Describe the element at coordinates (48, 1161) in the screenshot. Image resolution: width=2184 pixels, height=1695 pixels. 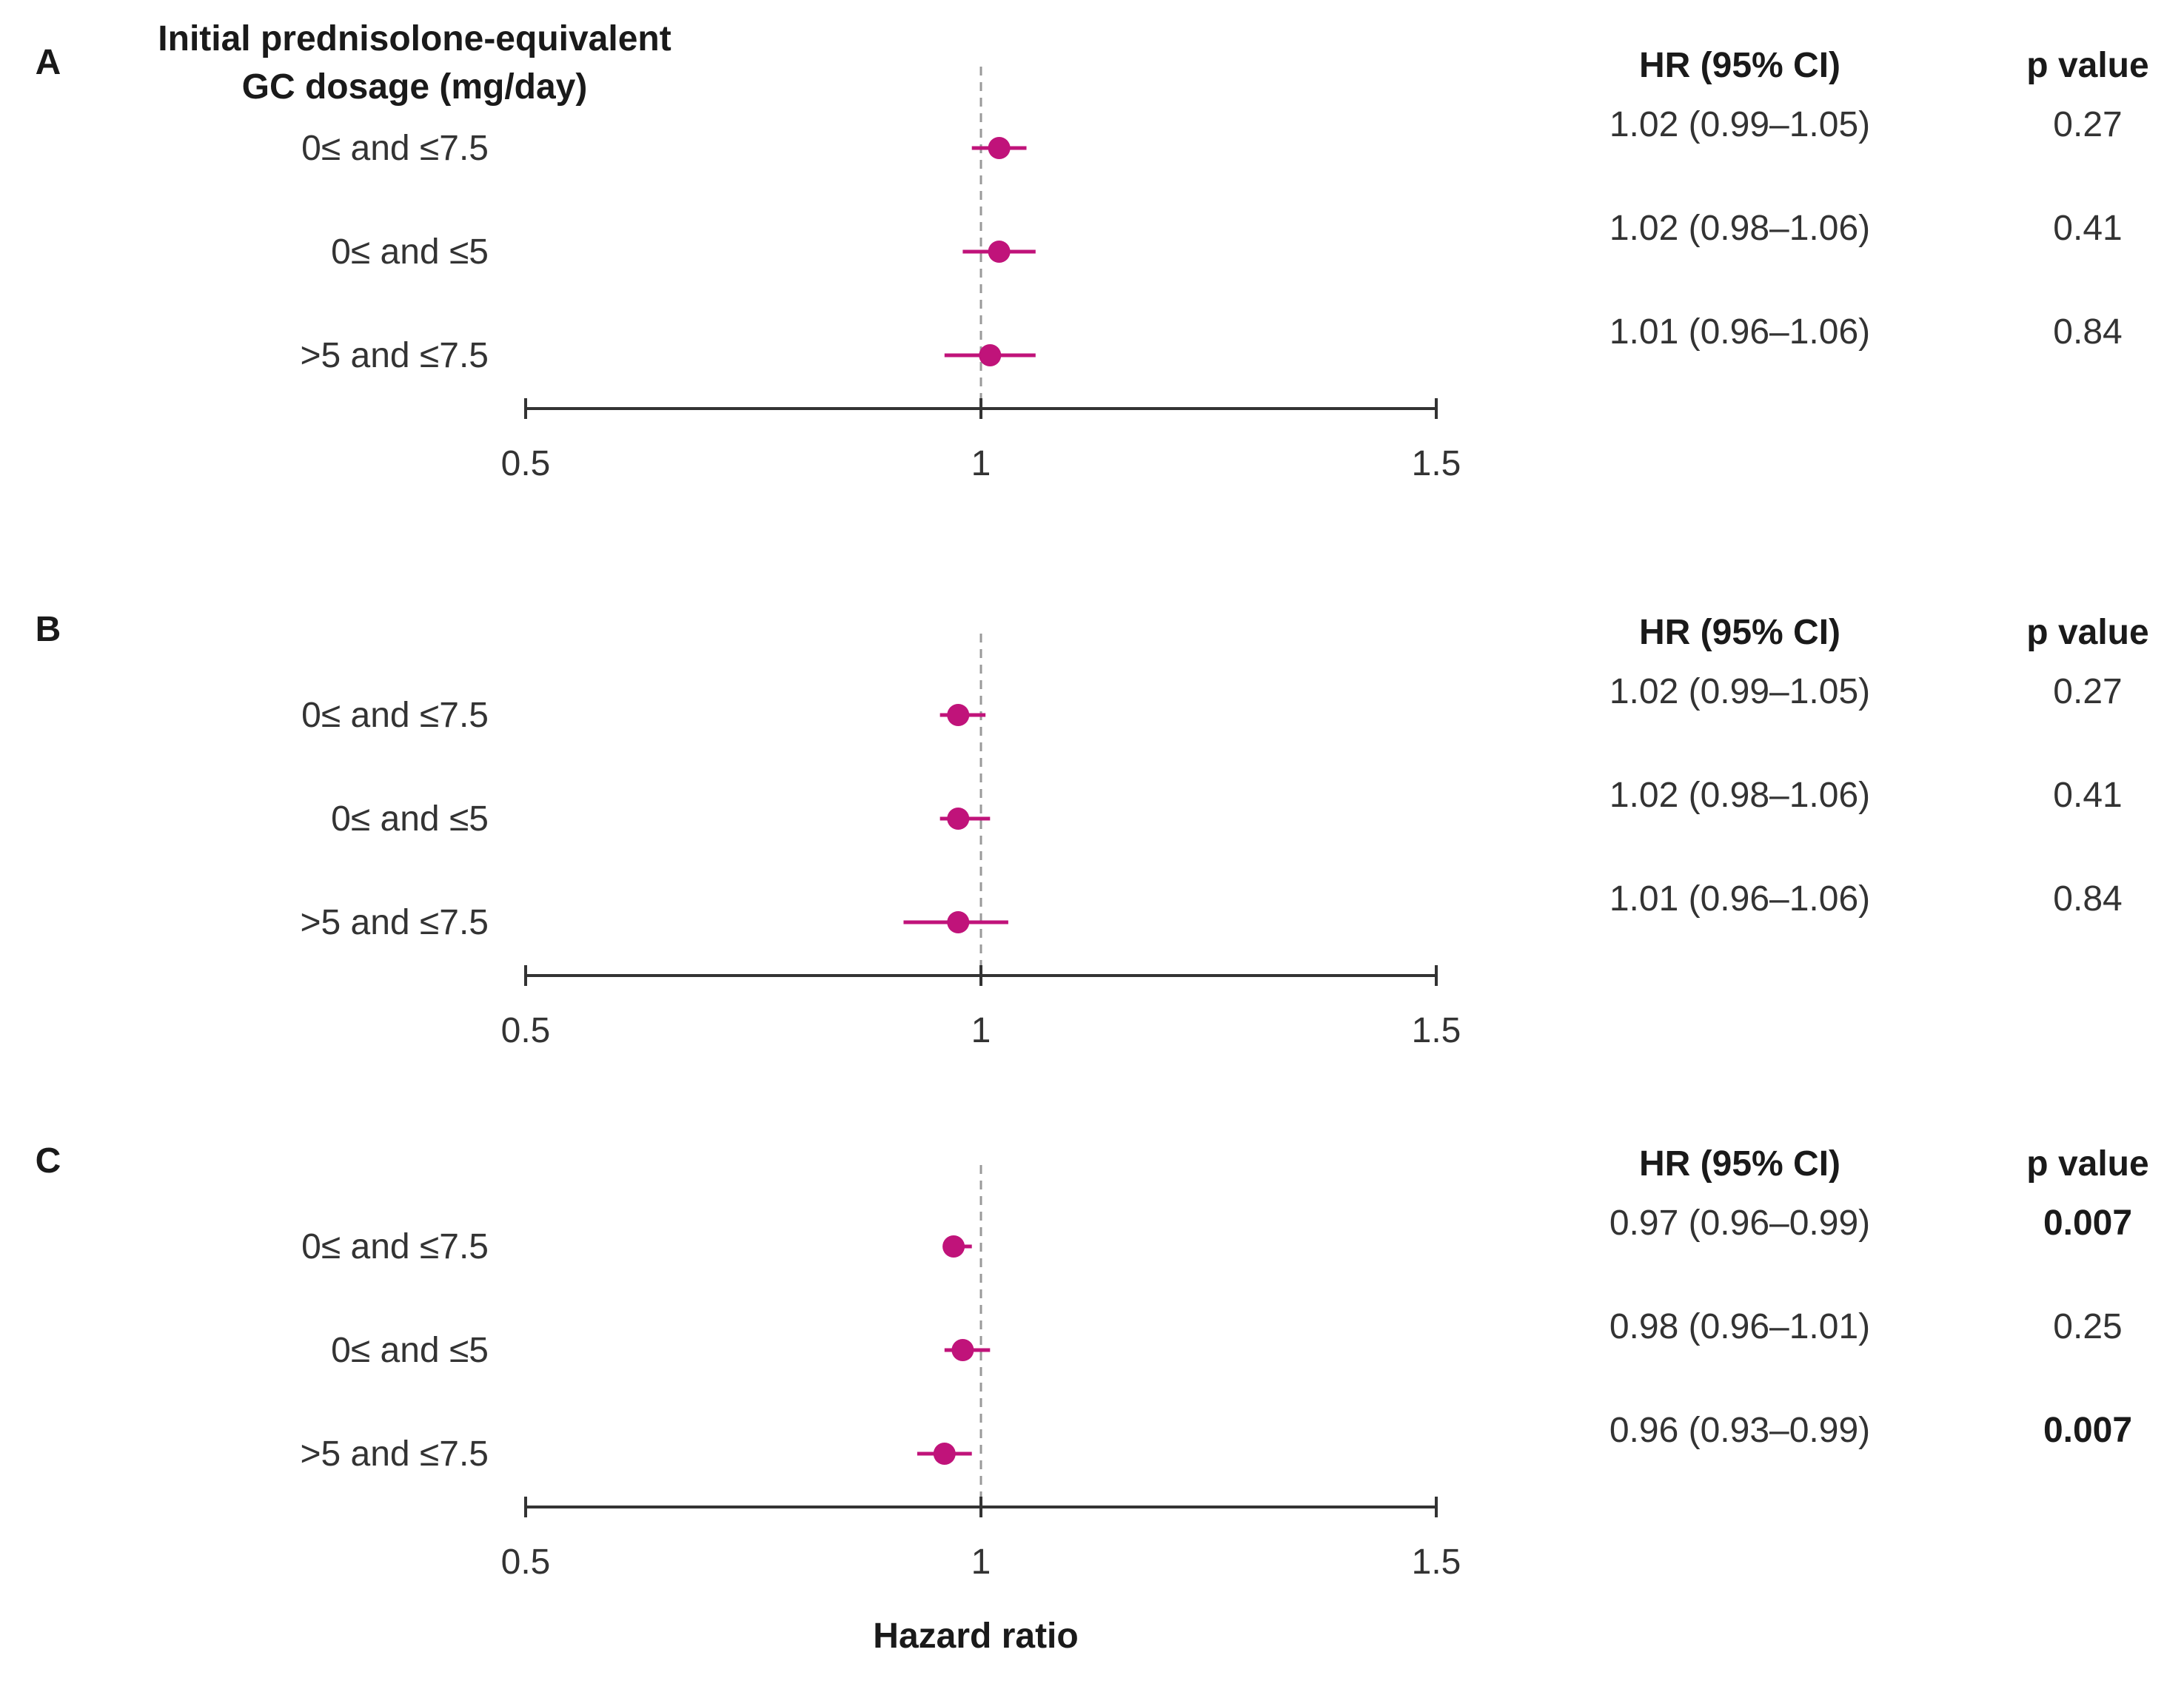
I see `panel-label: C` at that location.